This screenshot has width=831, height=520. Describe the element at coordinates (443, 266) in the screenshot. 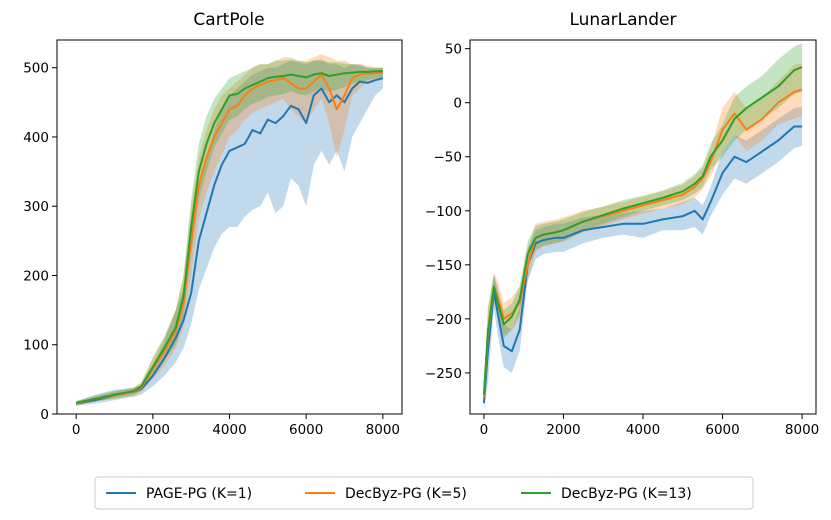

I see `lunarlander-y-tick-label: −150` at that location.